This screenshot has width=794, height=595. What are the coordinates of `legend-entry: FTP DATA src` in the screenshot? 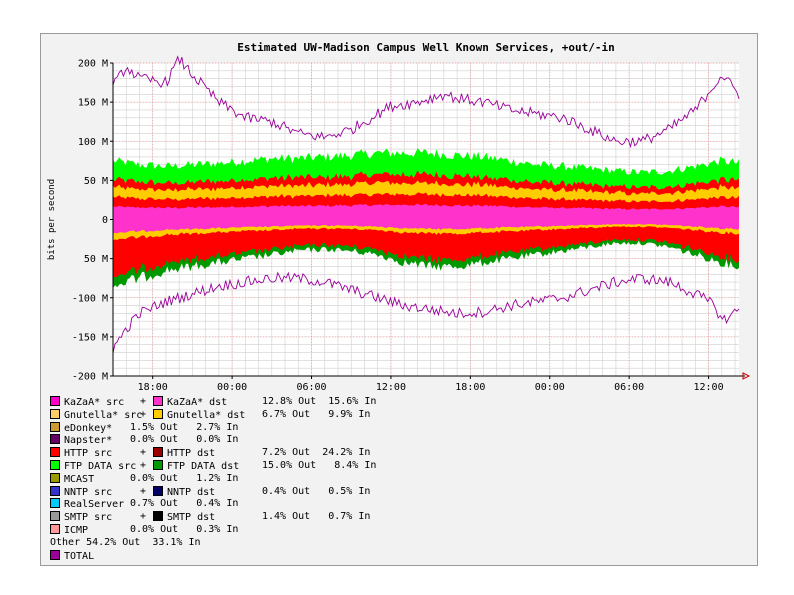 It's located at (93, 466).